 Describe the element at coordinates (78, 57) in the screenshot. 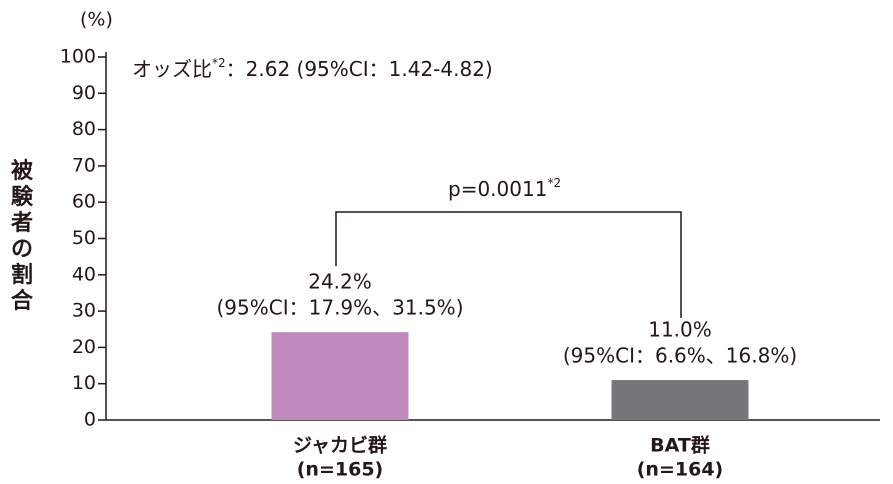

I see `y-tick-label: 100` at that location.